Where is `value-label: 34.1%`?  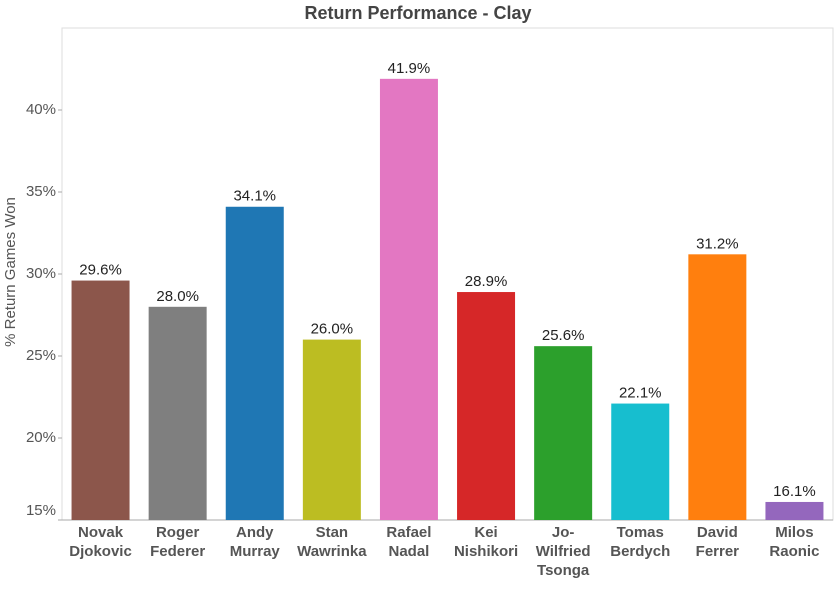
value-label: 34.1% is located at coordinates (254, 196).